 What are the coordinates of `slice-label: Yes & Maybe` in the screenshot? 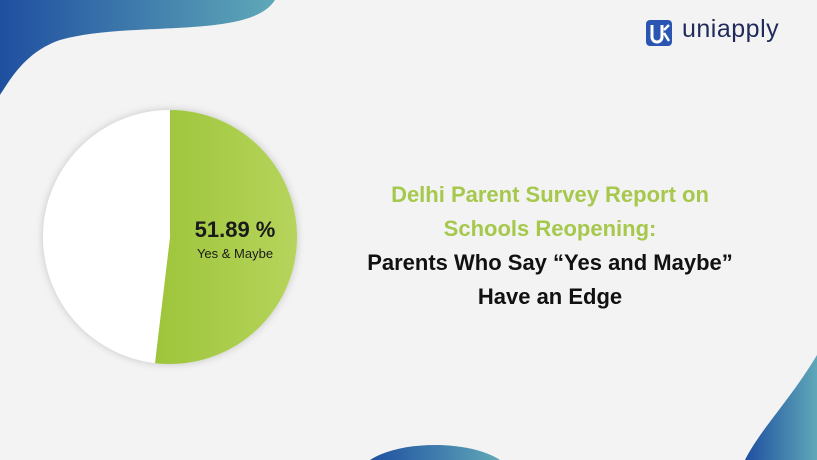 It's located at (235, 253).